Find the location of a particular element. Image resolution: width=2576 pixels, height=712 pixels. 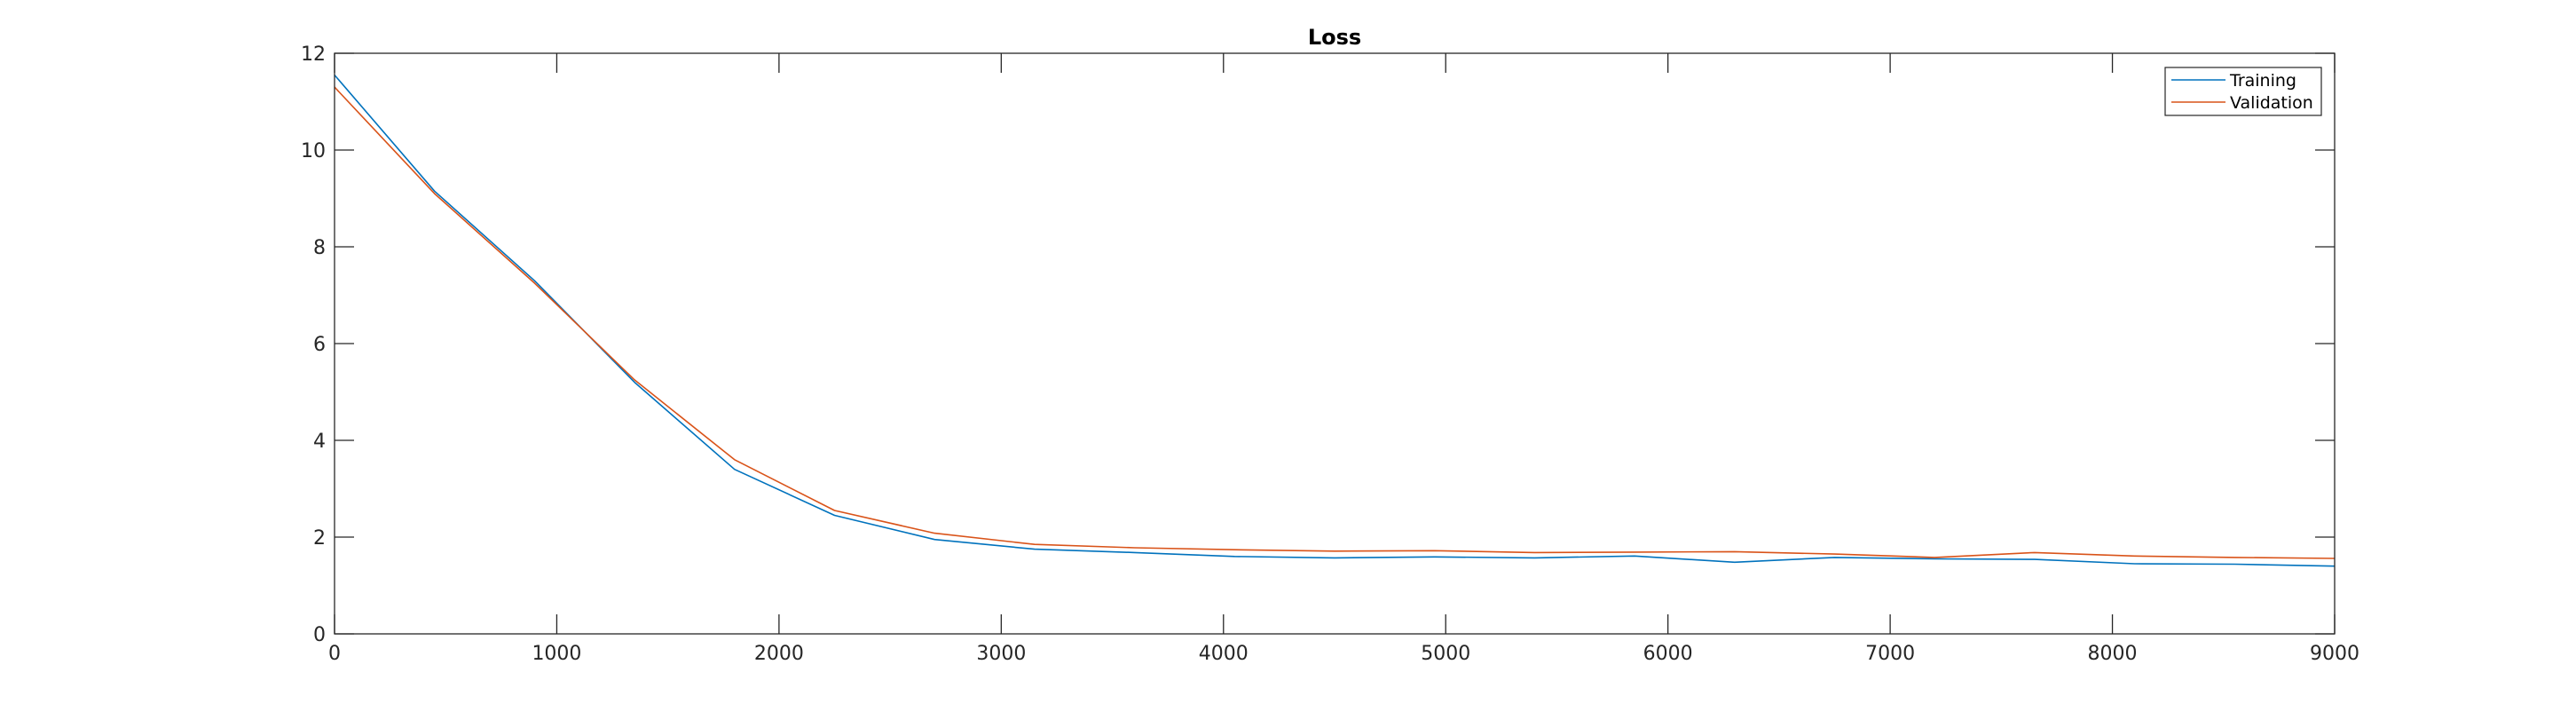

legend: Training Validation is located at coordinates (2243, 91).